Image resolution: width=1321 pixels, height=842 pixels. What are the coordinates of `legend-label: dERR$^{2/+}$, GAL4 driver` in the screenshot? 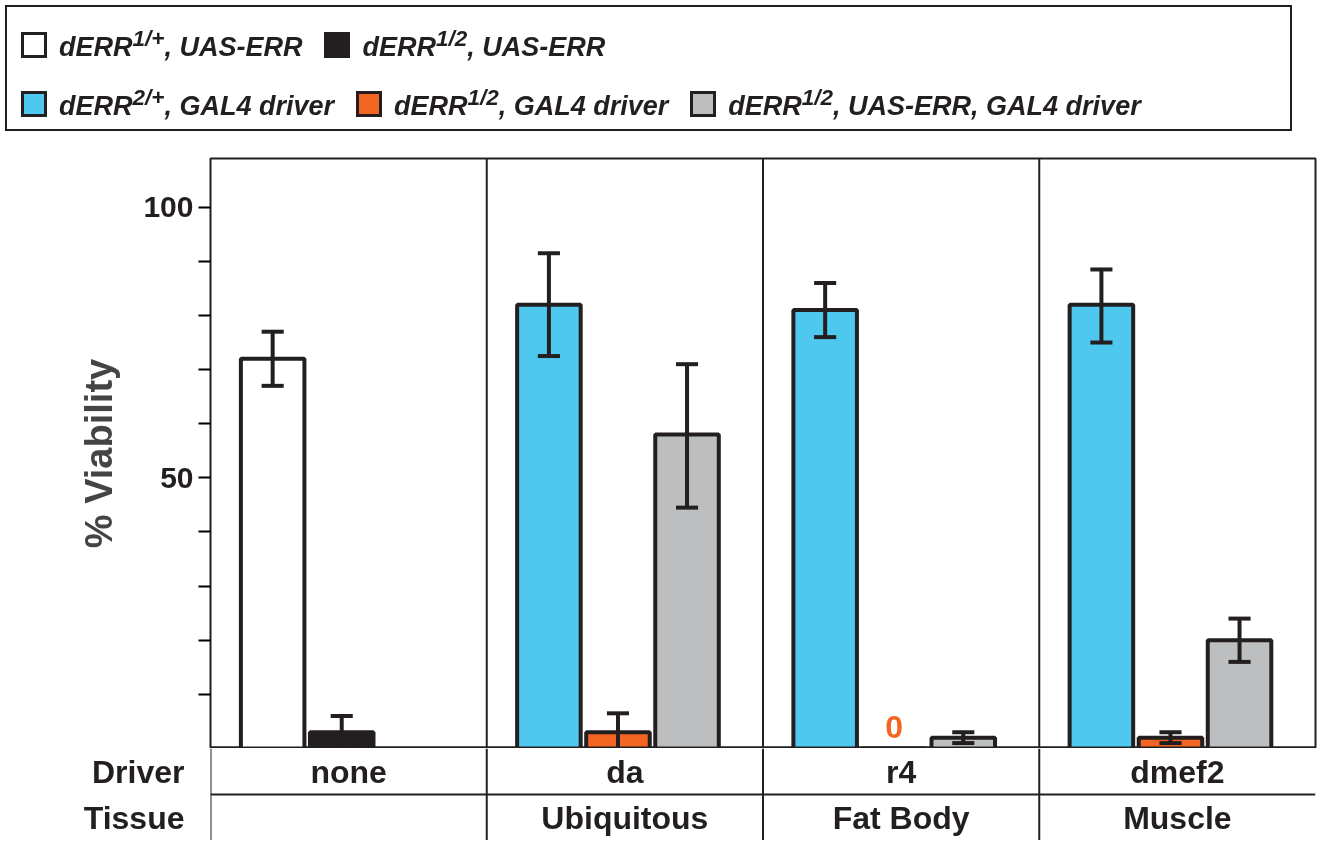 It's located at (196, 104).